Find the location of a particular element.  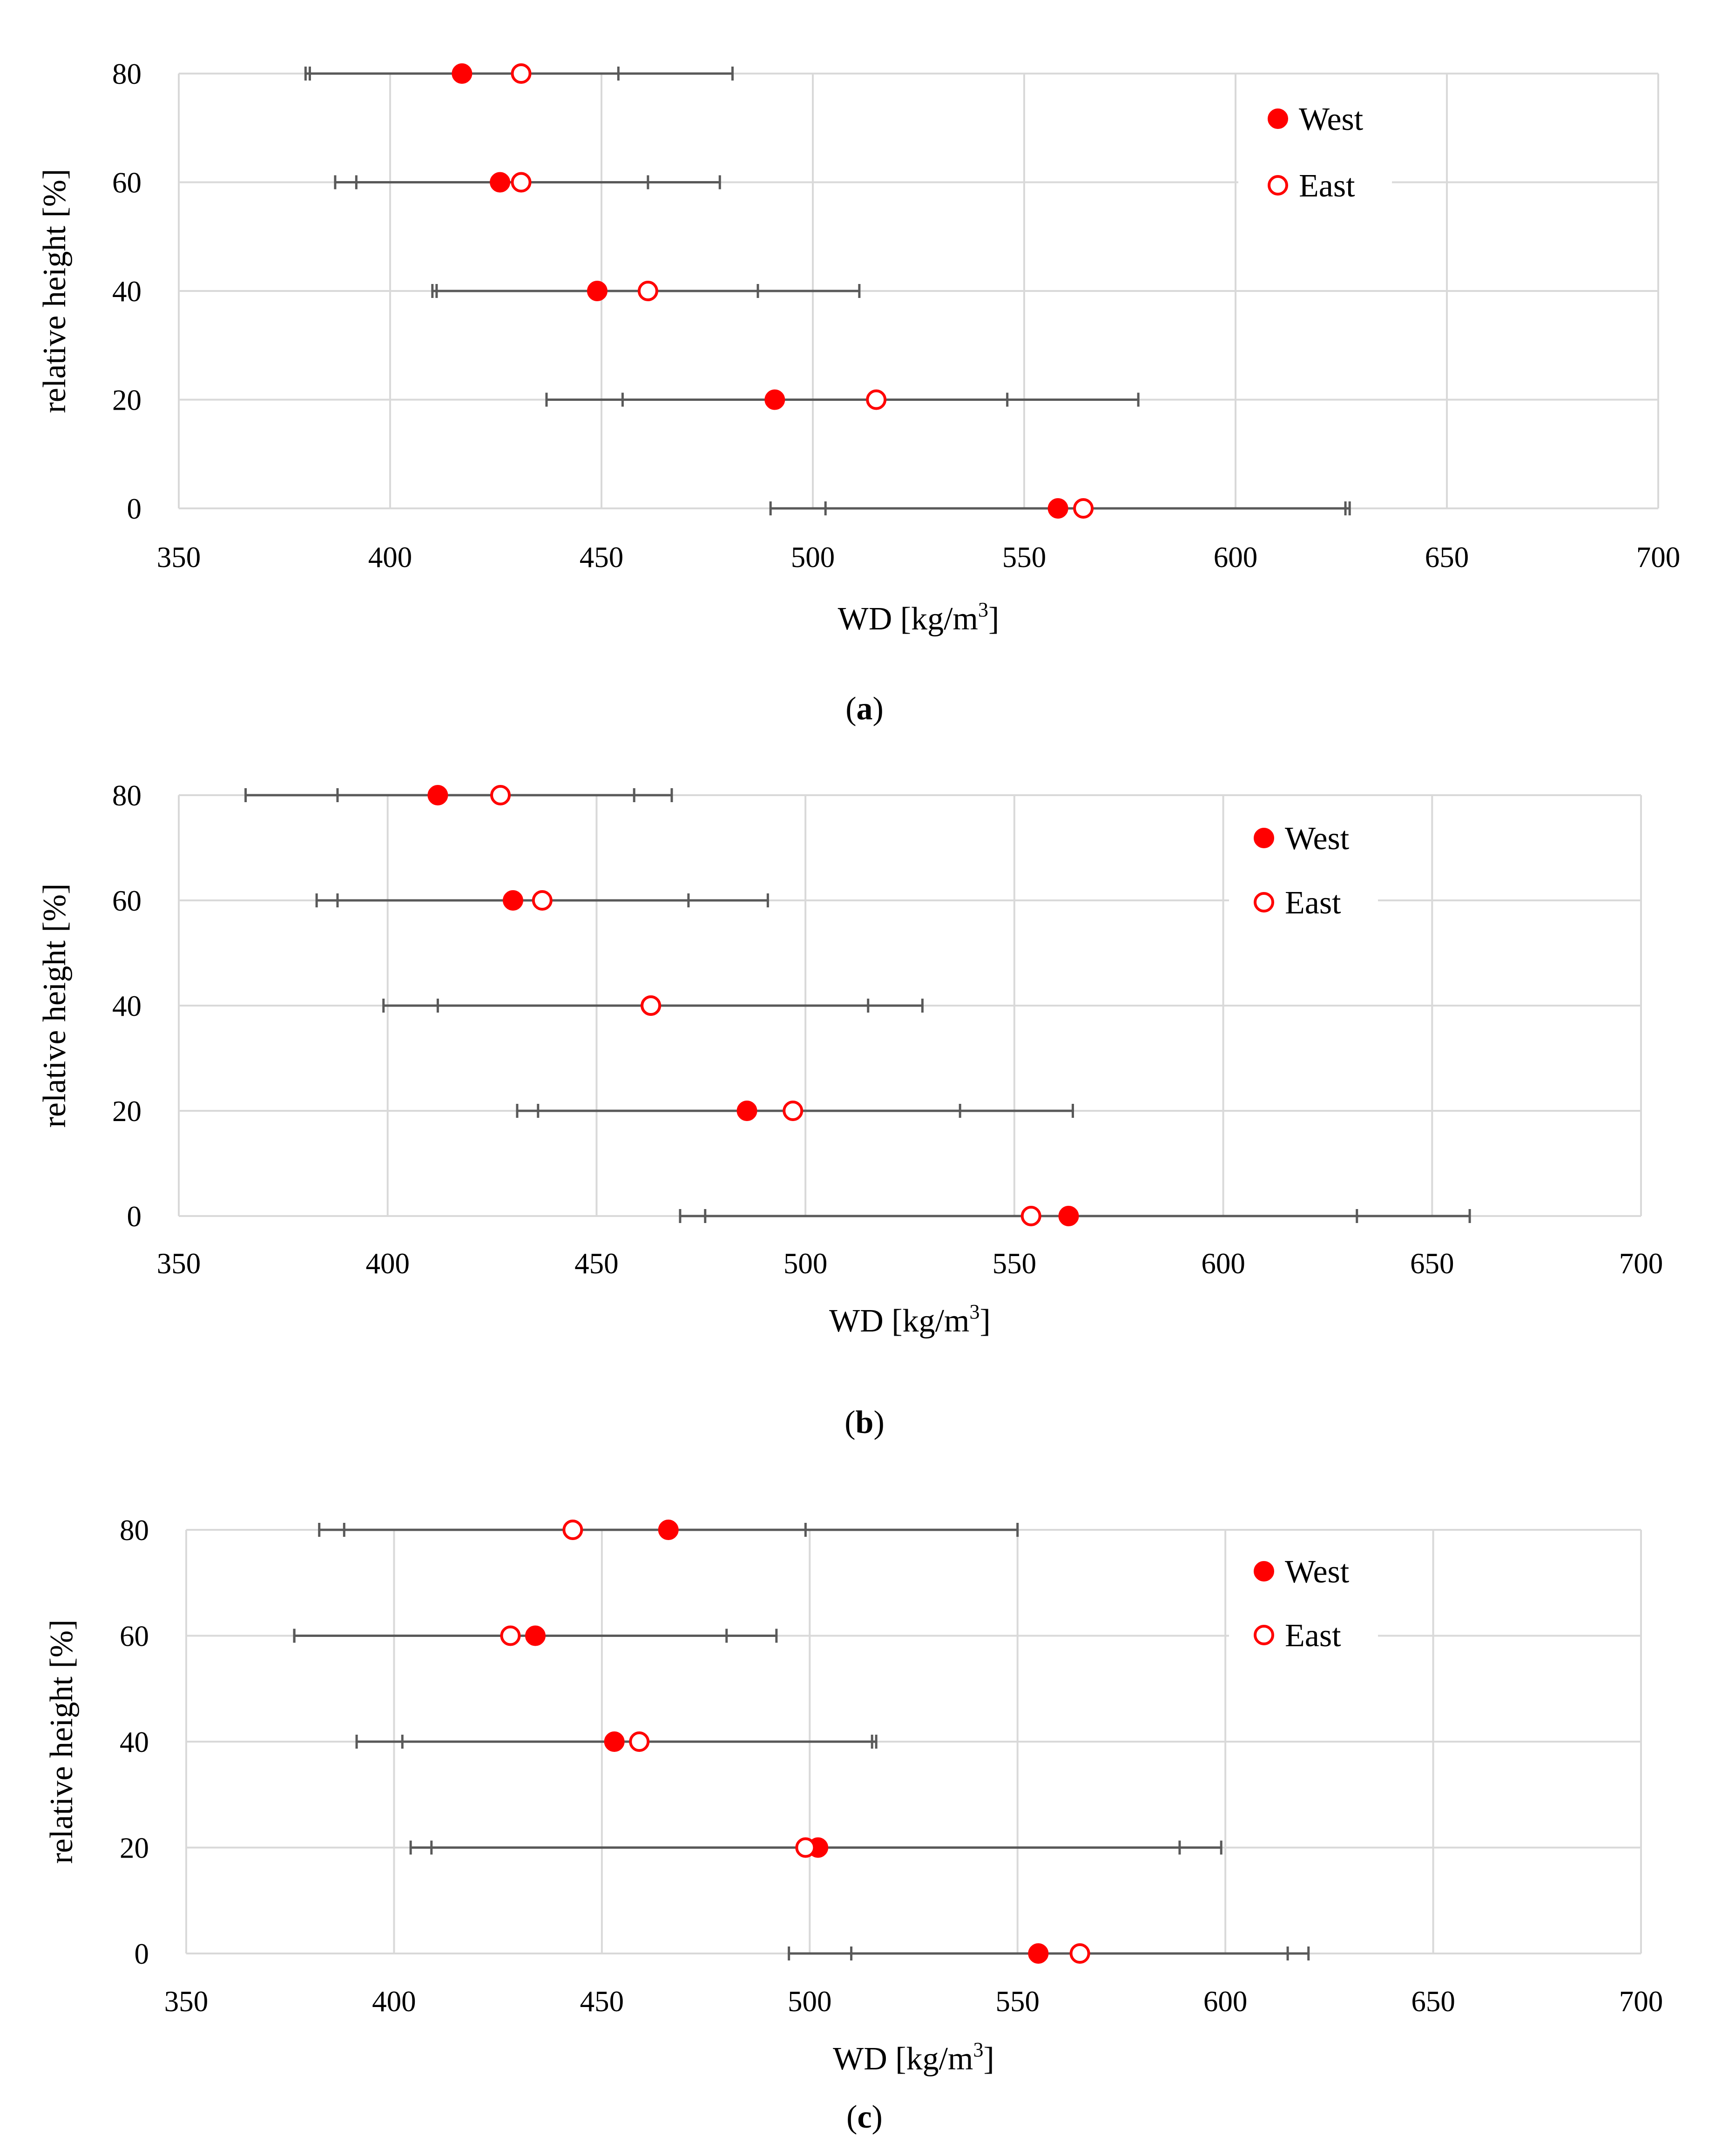

panel-caption-letter: c is located at coordinates (864, 2117).